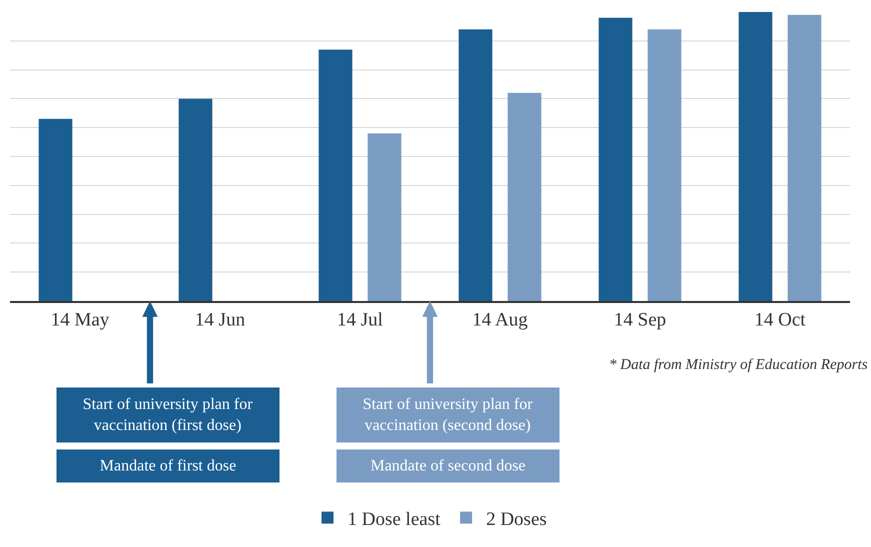 The height and width of the screenshot is (547, 871). I want to click on text: Start of university plan for vaccination (first dose), so click(168, 415).